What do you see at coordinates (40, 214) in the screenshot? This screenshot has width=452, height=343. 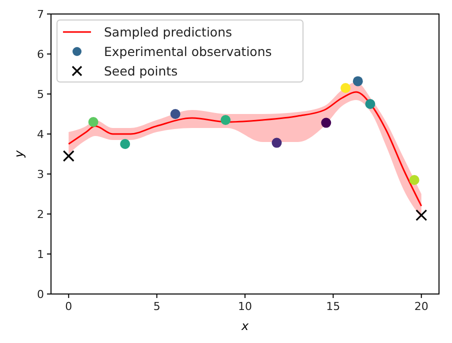 I see `y-tick-label: 2` at bounding box center [40, 214].